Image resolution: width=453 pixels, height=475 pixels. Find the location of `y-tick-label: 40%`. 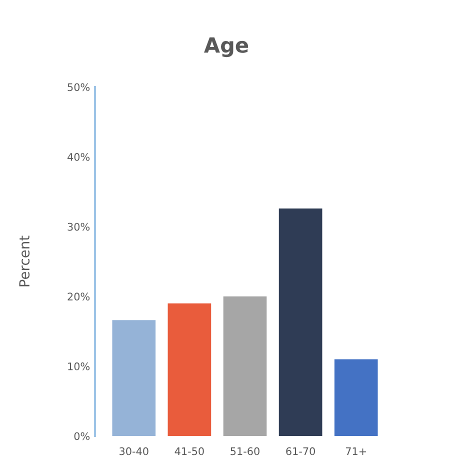

y-tick-label: 40% is located at coordinates (78, 157).